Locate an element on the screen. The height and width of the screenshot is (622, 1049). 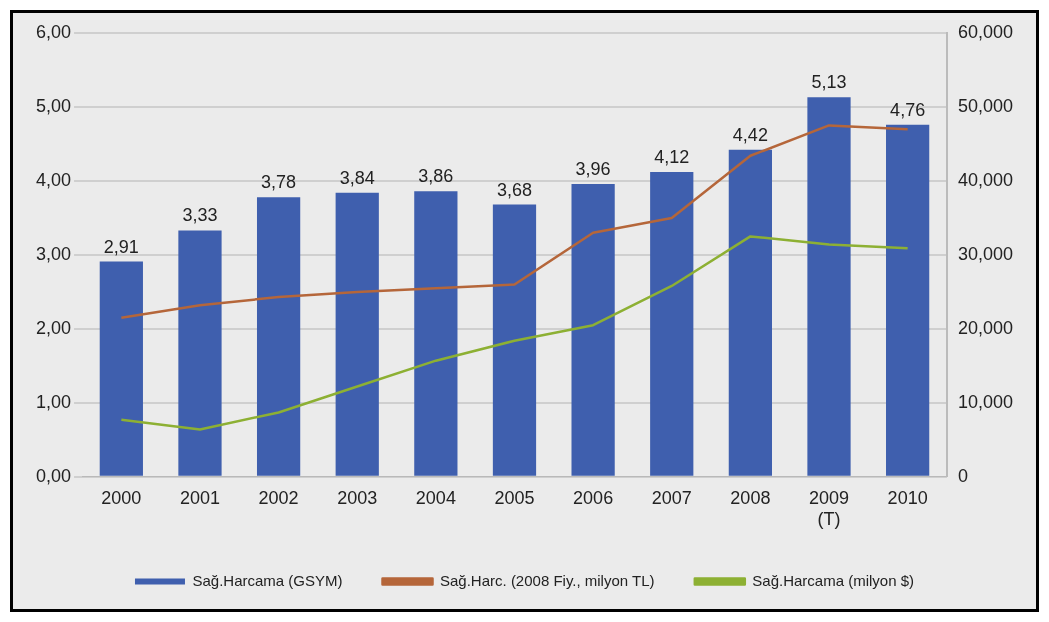
y-tick-label: 5,00 is located at coordinates (53, 105).